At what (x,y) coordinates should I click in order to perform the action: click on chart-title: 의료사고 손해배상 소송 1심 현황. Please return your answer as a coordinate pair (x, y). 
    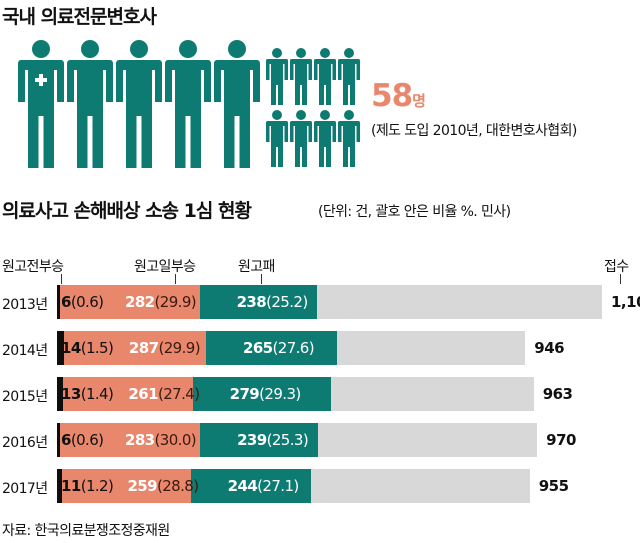
    Looking at the image, I should click on (127, 211).